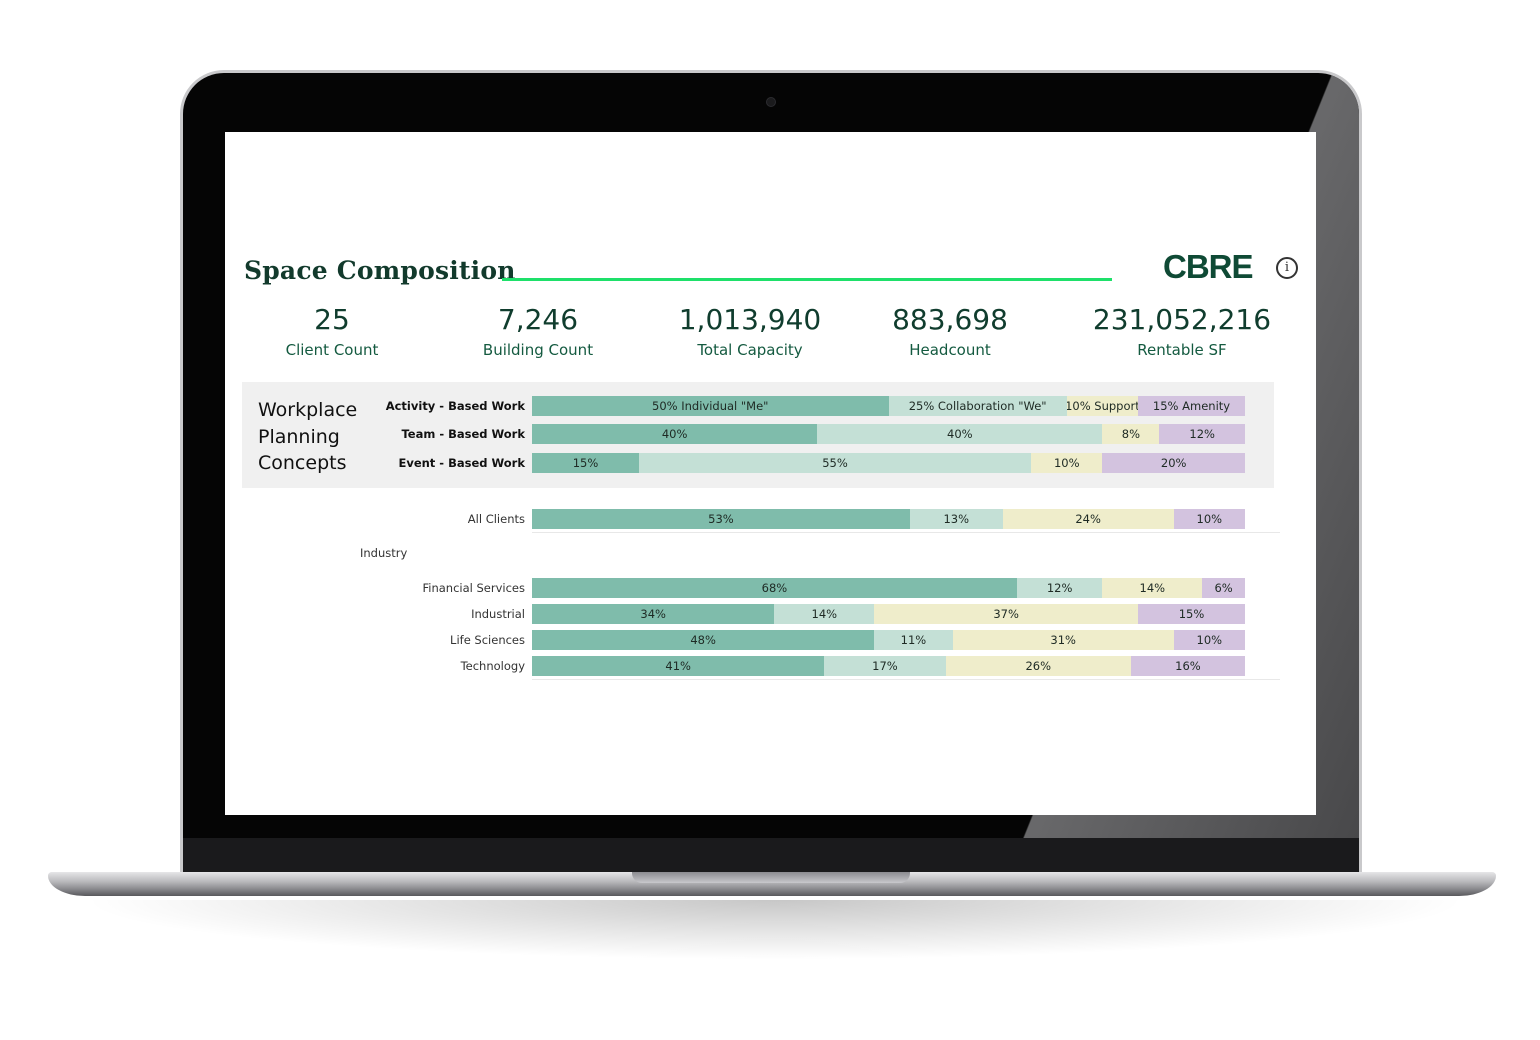 The image size is (1540, 1040). I want to click on bar-segment: 53%, so click(721, 519).